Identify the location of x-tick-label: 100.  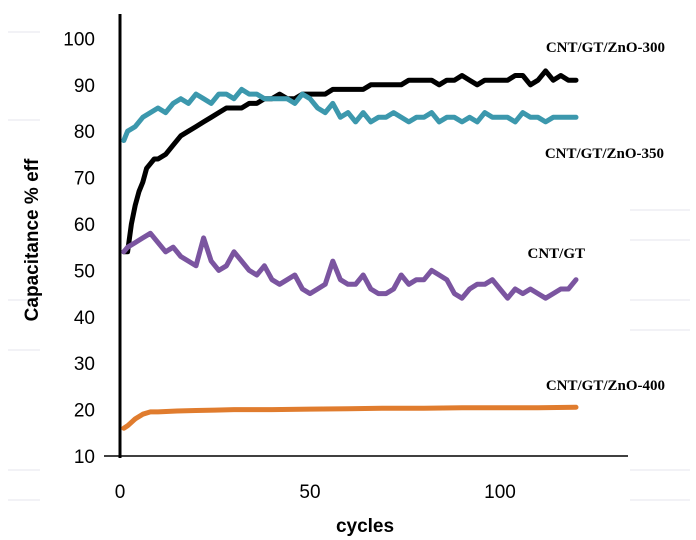
(500, 492).